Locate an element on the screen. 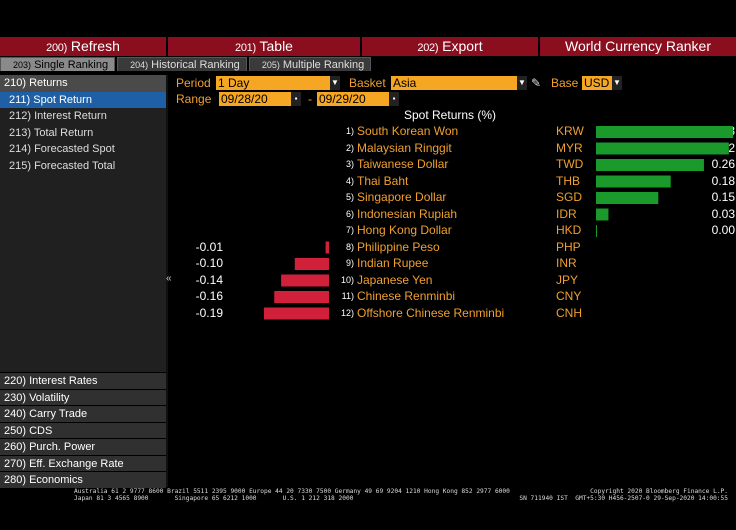  row-rank: 10) is located at coordinates (347, 279).